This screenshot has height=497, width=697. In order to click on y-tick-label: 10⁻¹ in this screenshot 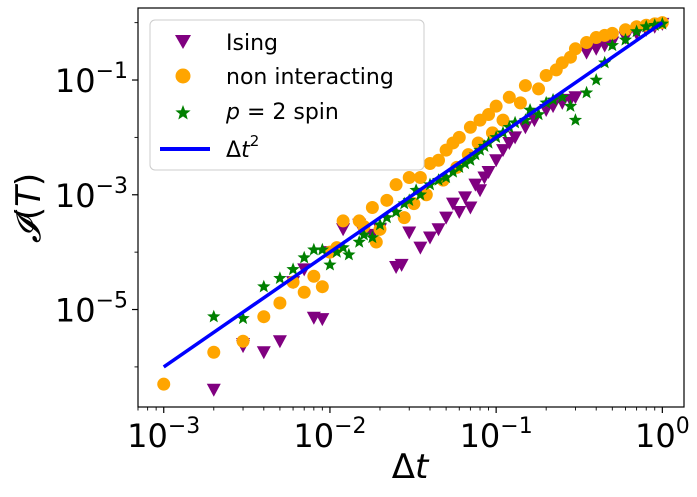, I will do `click(91, 79)`.